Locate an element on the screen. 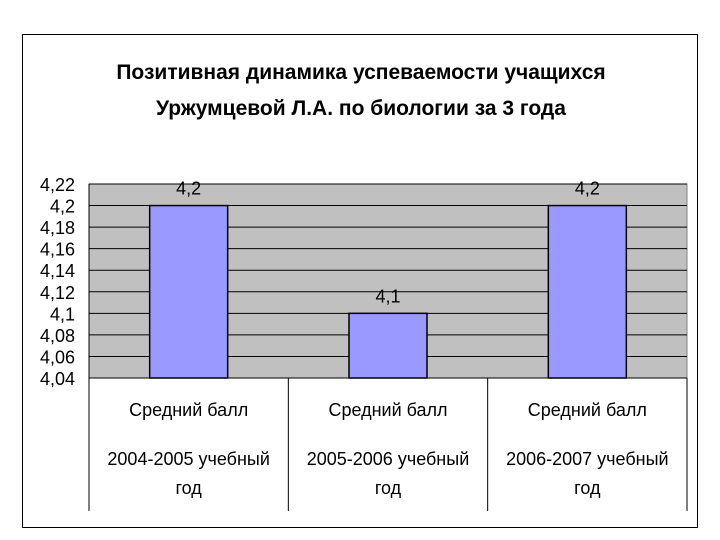  y-tick-label: 4,18 is located at coordinates (57, 228).